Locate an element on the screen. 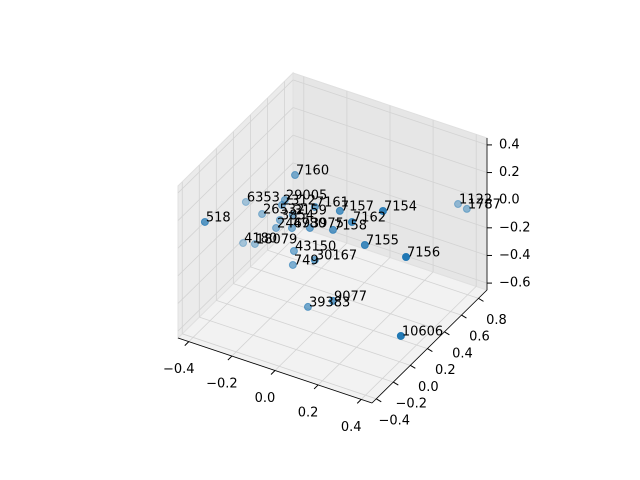 The image size is (640, 480). z-tick-label: 0.4 is located at coordinates (509, 144).